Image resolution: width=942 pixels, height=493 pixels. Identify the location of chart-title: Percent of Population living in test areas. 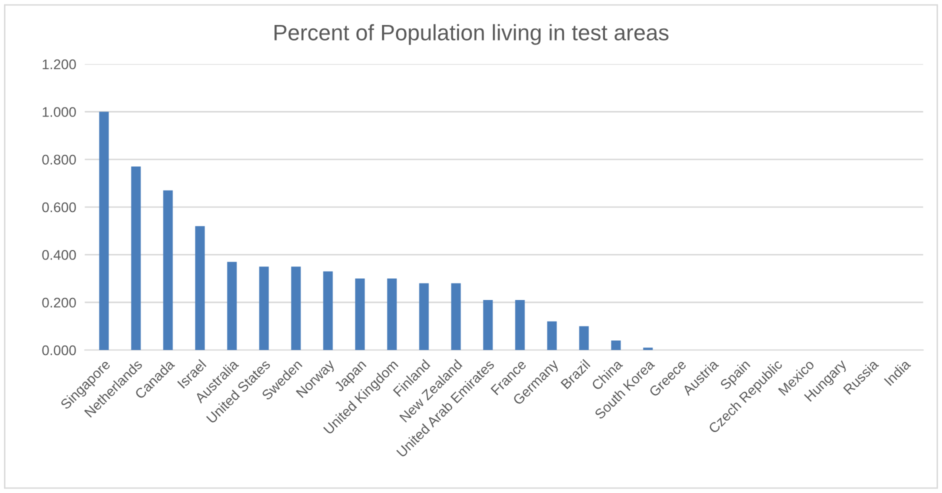
(471, 34).